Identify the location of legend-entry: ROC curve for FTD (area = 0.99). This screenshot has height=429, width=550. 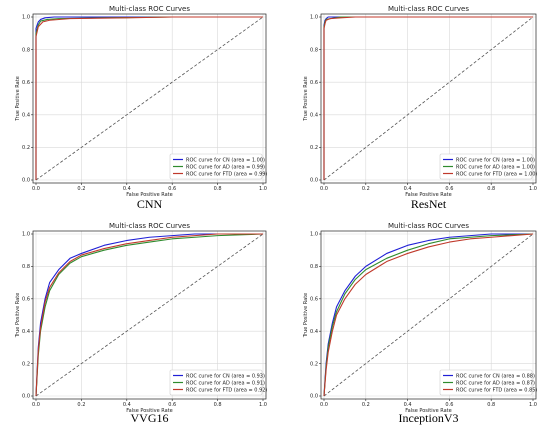
(226, 174).